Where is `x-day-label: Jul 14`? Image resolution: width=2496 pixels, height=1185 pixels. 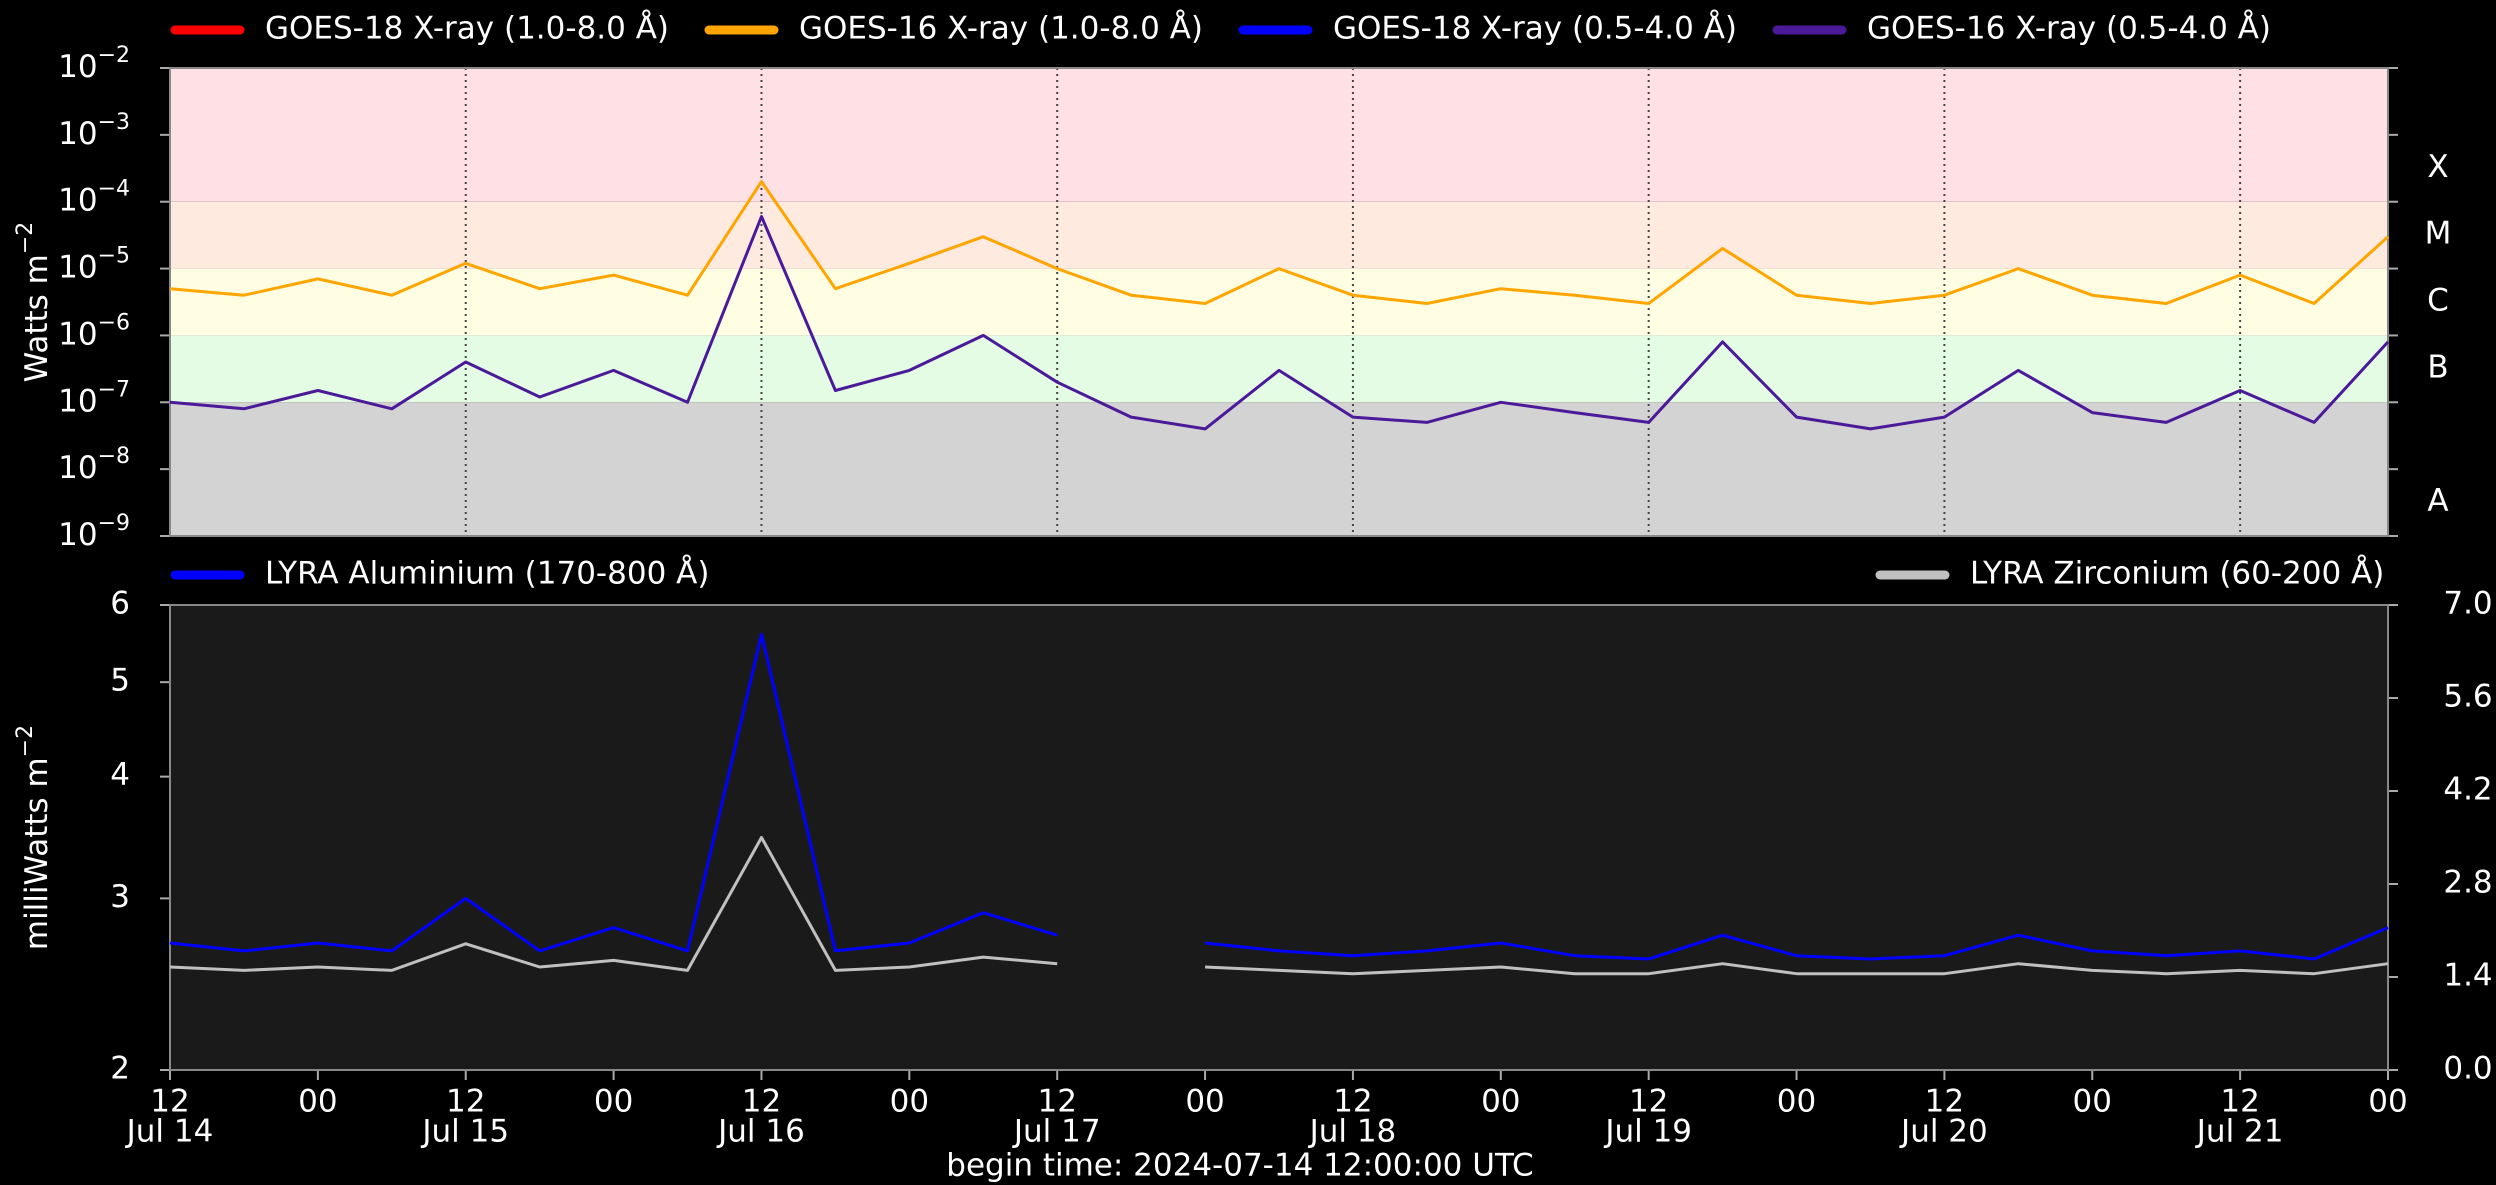 x-day-label: Jul 14 is located at coordinates (169, 1132).